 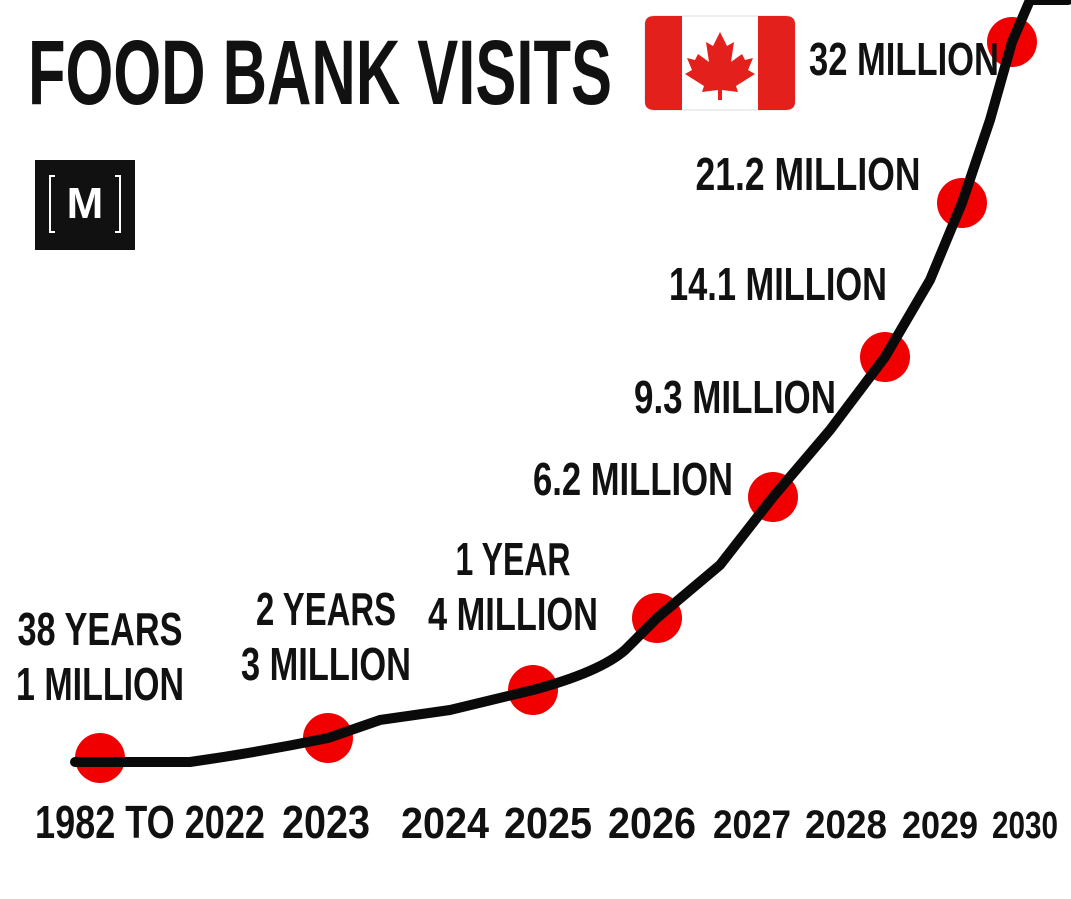 I want to click on logo-text: M, so click(x=85, y=203).